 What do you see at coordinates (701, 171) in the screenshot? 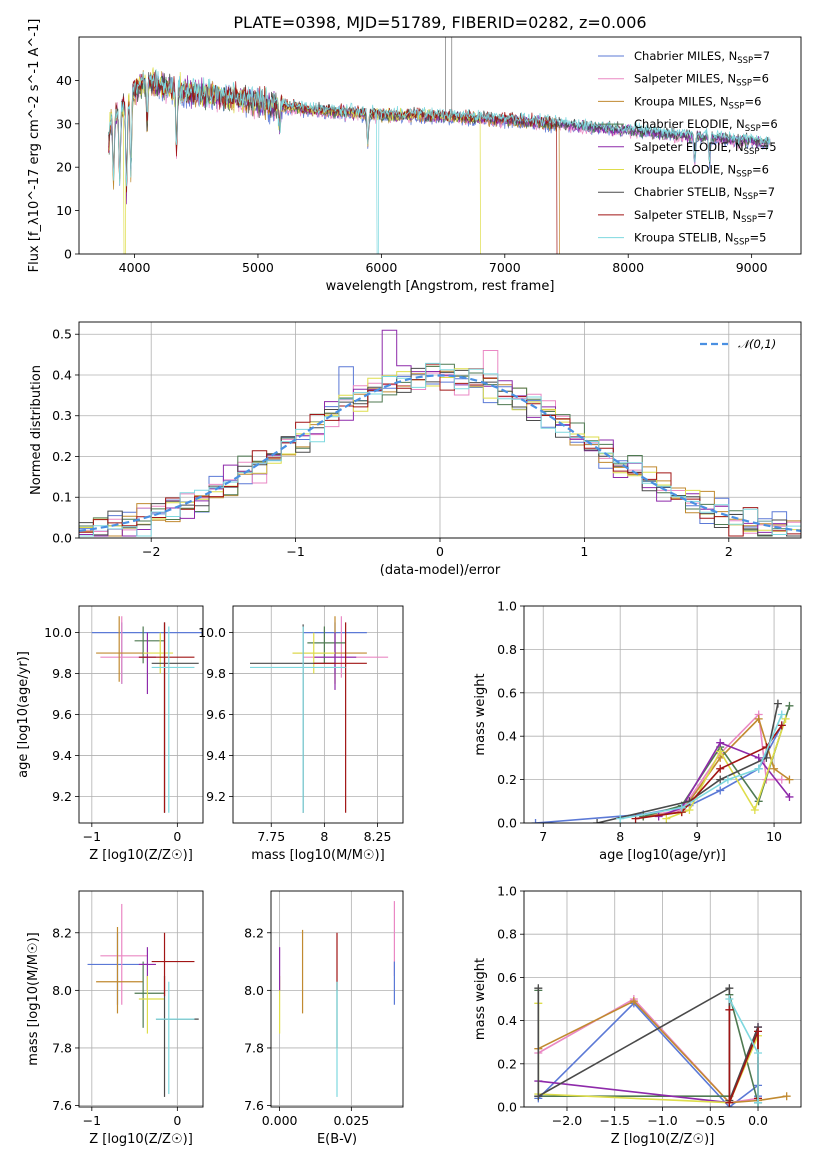
I see `legend-entry: Kroupa ELODIE, NSSP=6` at bounding box center [701, 171].